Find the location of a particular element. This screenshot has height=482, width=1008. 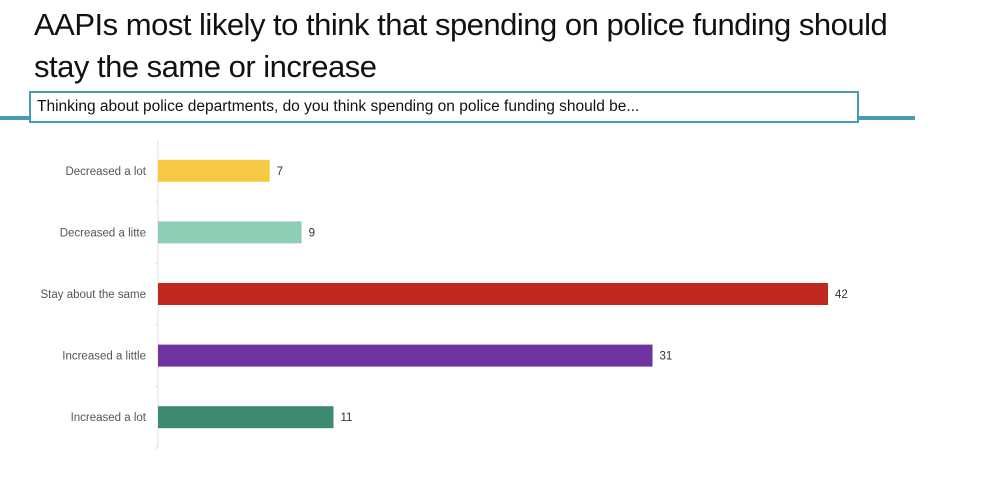

category-label: Increased a little is located at coordinates (104, 357).